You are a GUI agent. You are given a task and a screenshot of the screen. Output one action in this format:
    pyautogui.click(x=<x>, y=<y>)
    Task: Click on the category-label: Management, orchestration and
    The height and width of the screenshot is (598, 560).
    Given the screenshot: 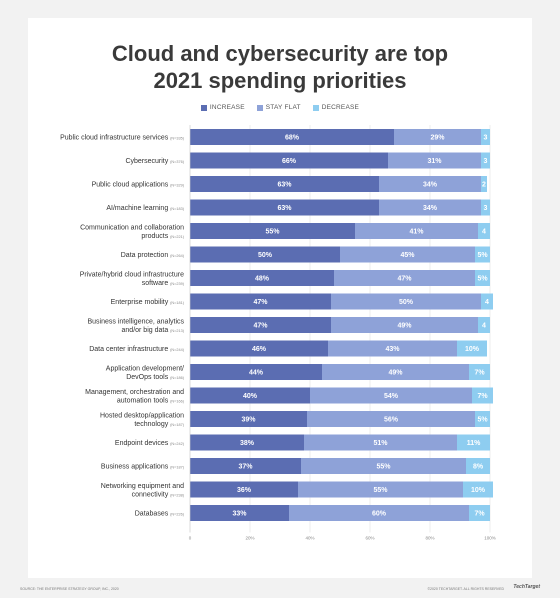 What is the action you would take?
    pyautogui.click(x=134, y=392)
    